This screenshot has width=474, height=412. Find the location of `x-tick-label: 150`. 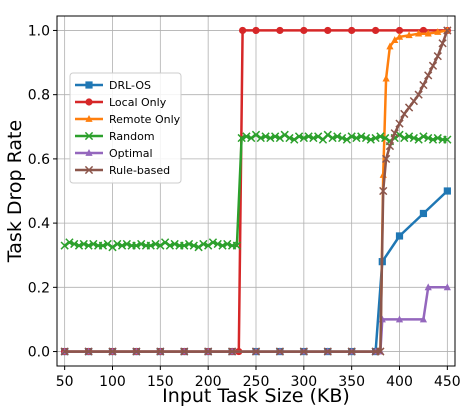

x-tick-label: 150 is located at coordinates (160, 382).